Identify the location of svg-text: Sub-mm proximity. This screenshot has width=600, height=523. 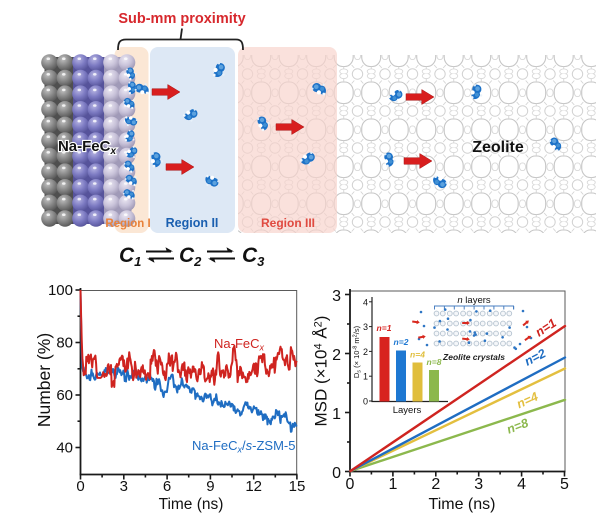
(181, 19).